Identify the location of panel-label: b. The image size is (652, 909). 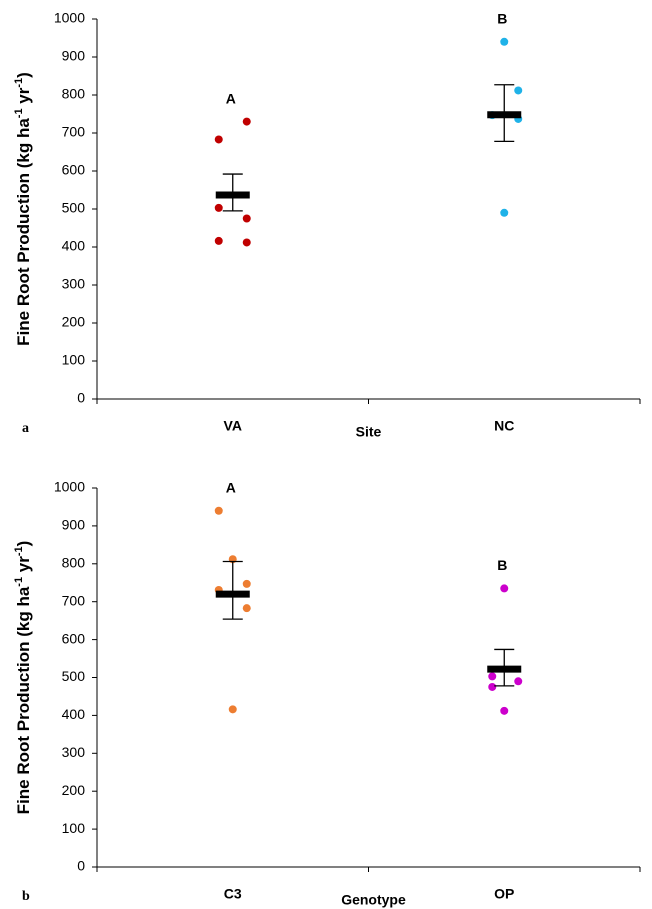
(26, 896).